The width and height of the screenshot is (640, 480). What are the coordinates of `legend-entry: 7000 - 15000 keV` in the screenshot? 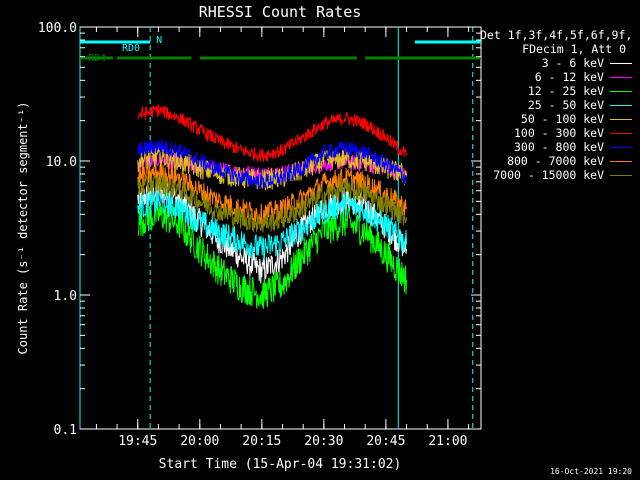 It's located at (558, 175).